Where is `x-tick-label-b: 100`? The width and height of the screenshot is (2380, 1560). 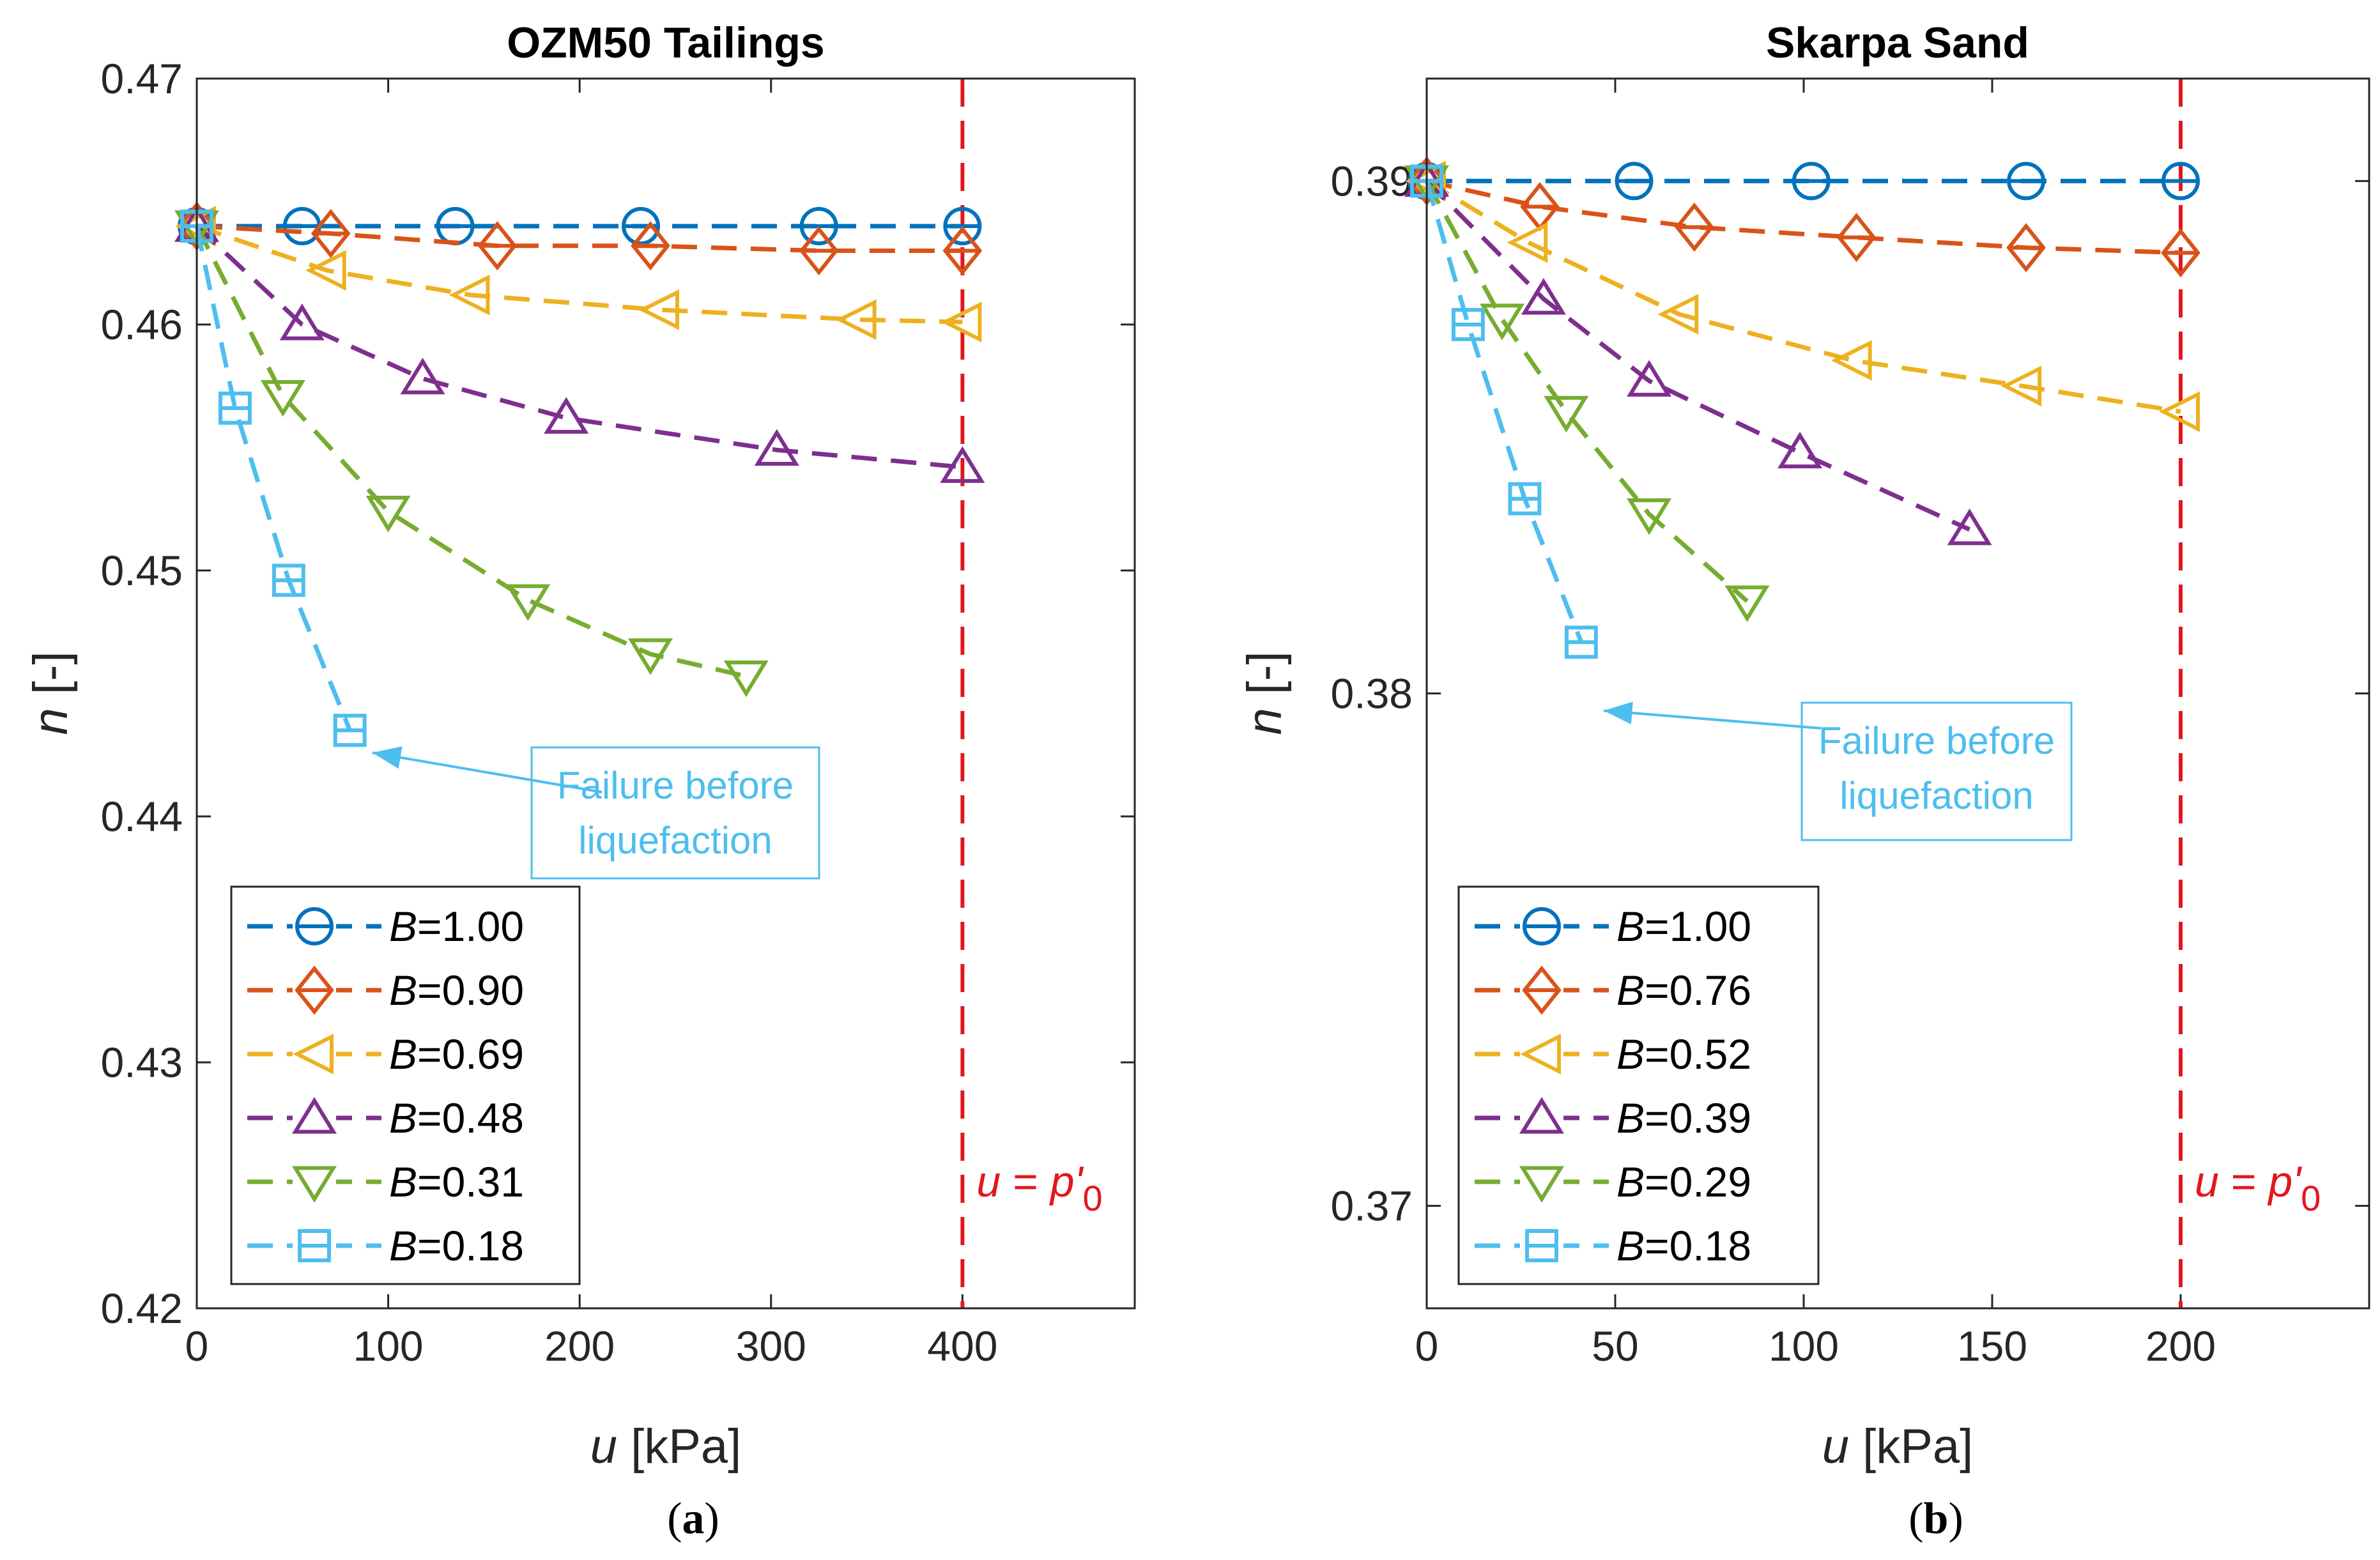
x-tick-label-b: 100 is located at coordinates (1804, 1346).